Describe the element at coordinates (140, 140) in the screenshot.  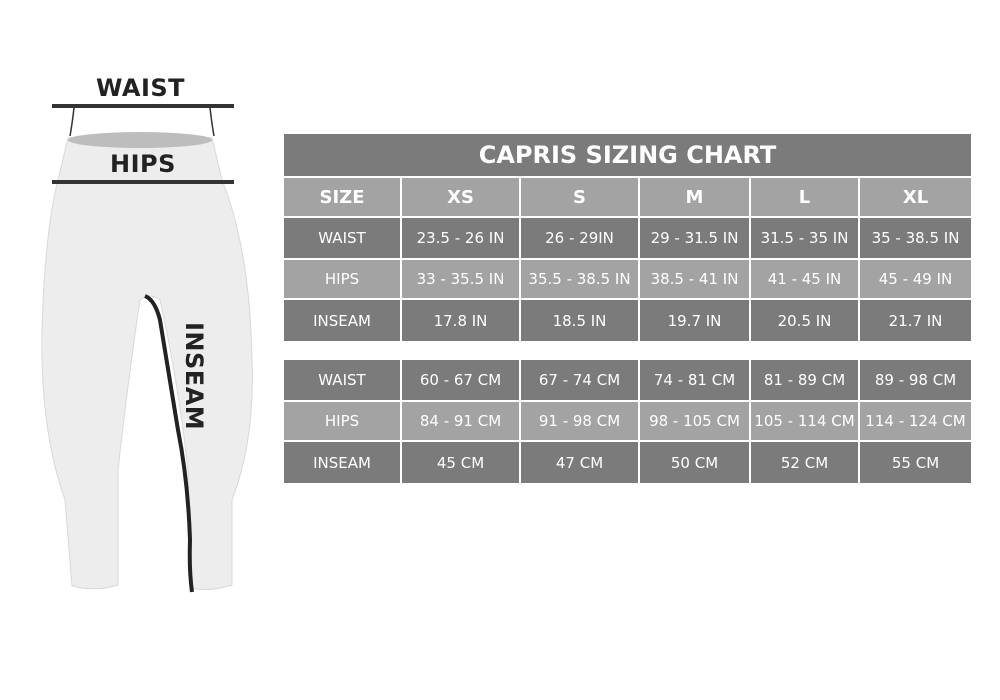
I see `waistband-opening` at that location.